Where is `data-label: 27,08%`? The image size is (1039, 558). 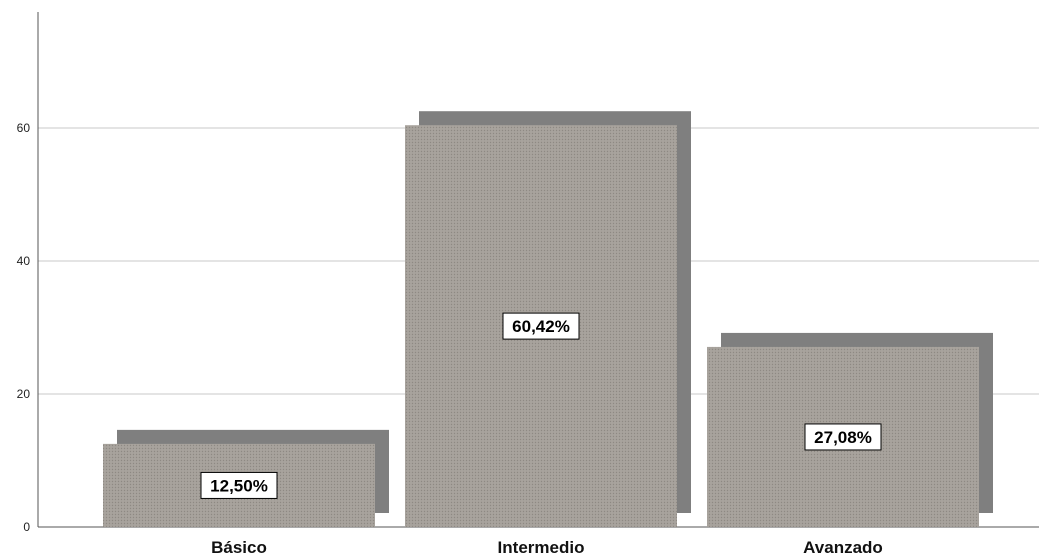
data-label: 27,08% is located at coordinates (843, 437).